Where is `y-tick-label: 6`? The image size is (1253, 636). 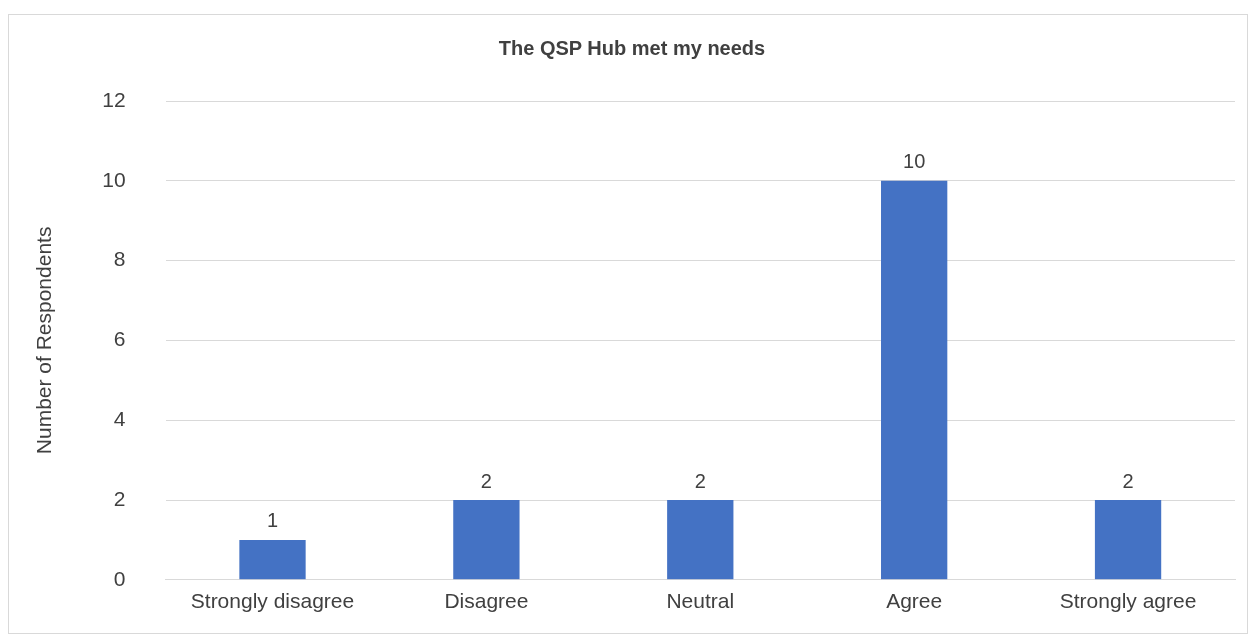
y-tick-label: 6 is located at coordinates (119, 339).